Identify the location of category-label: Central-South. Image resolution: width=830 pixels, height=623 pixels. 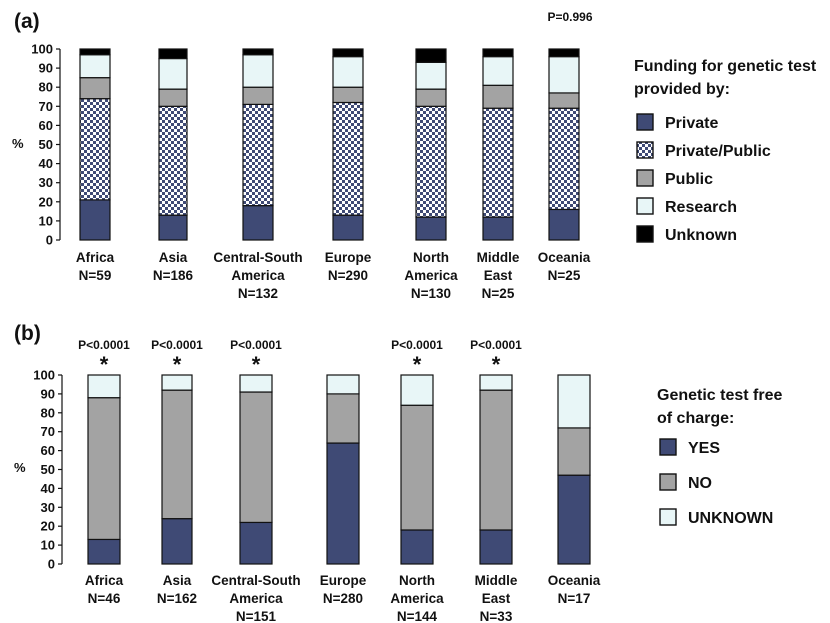
(255, 580).